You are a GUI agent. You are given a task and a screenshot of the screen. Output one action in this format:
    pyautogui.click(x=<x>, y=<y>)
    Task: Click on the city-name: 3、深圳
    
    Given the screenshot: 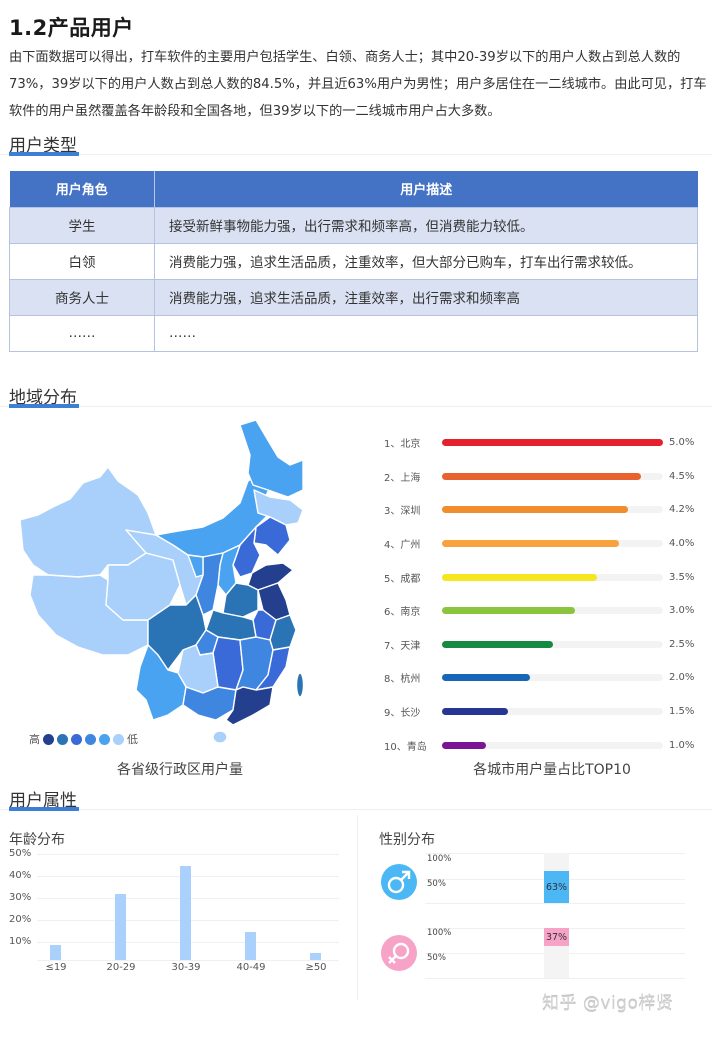 What is the action you would take?
    pyautogui.click(x=402, y=512)
    